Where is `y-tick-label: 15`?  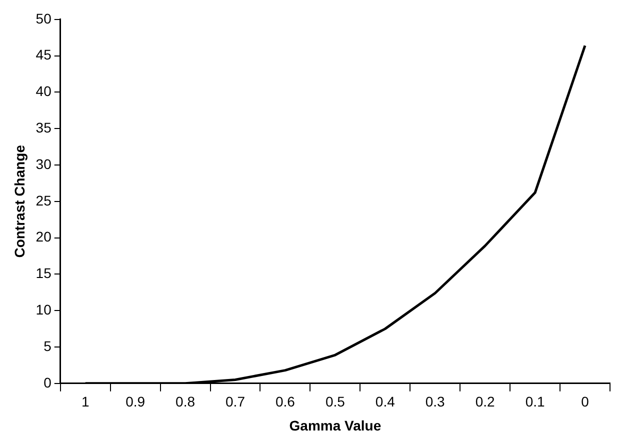 y-tick-label: 15 is located at coordinates (44, 273).